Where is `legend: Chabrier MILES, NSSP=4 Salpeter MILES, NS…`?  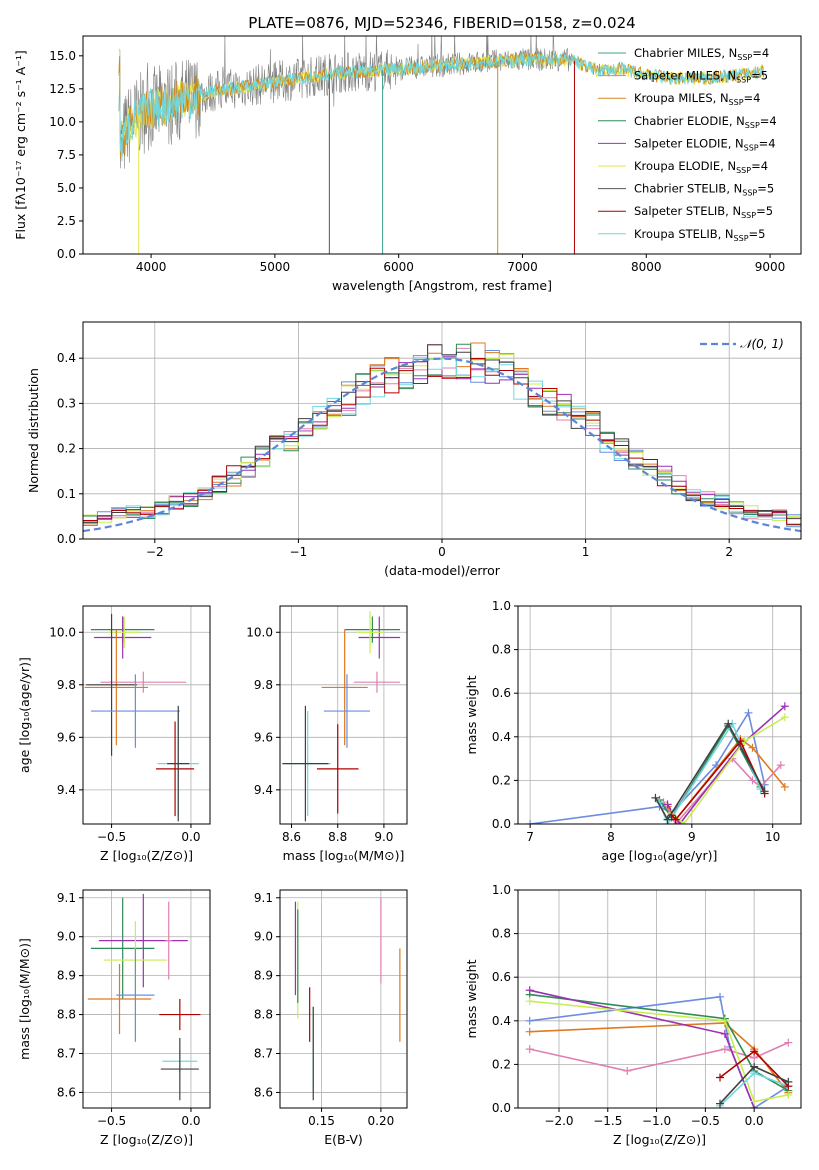
legend: Chabrier MILES, NSSP=4 Salpeter MILES, NS… is located at coordinates (687, 144).